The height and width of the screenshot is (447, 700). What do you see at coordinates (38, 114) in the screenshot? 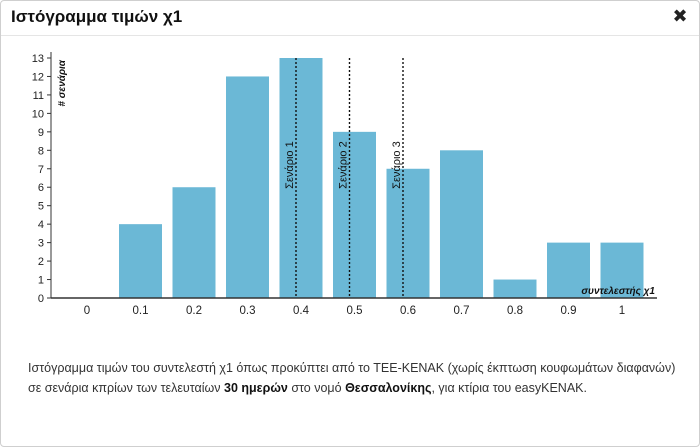
I see `y-tick-label: 10` at bounding box center [38, 114].